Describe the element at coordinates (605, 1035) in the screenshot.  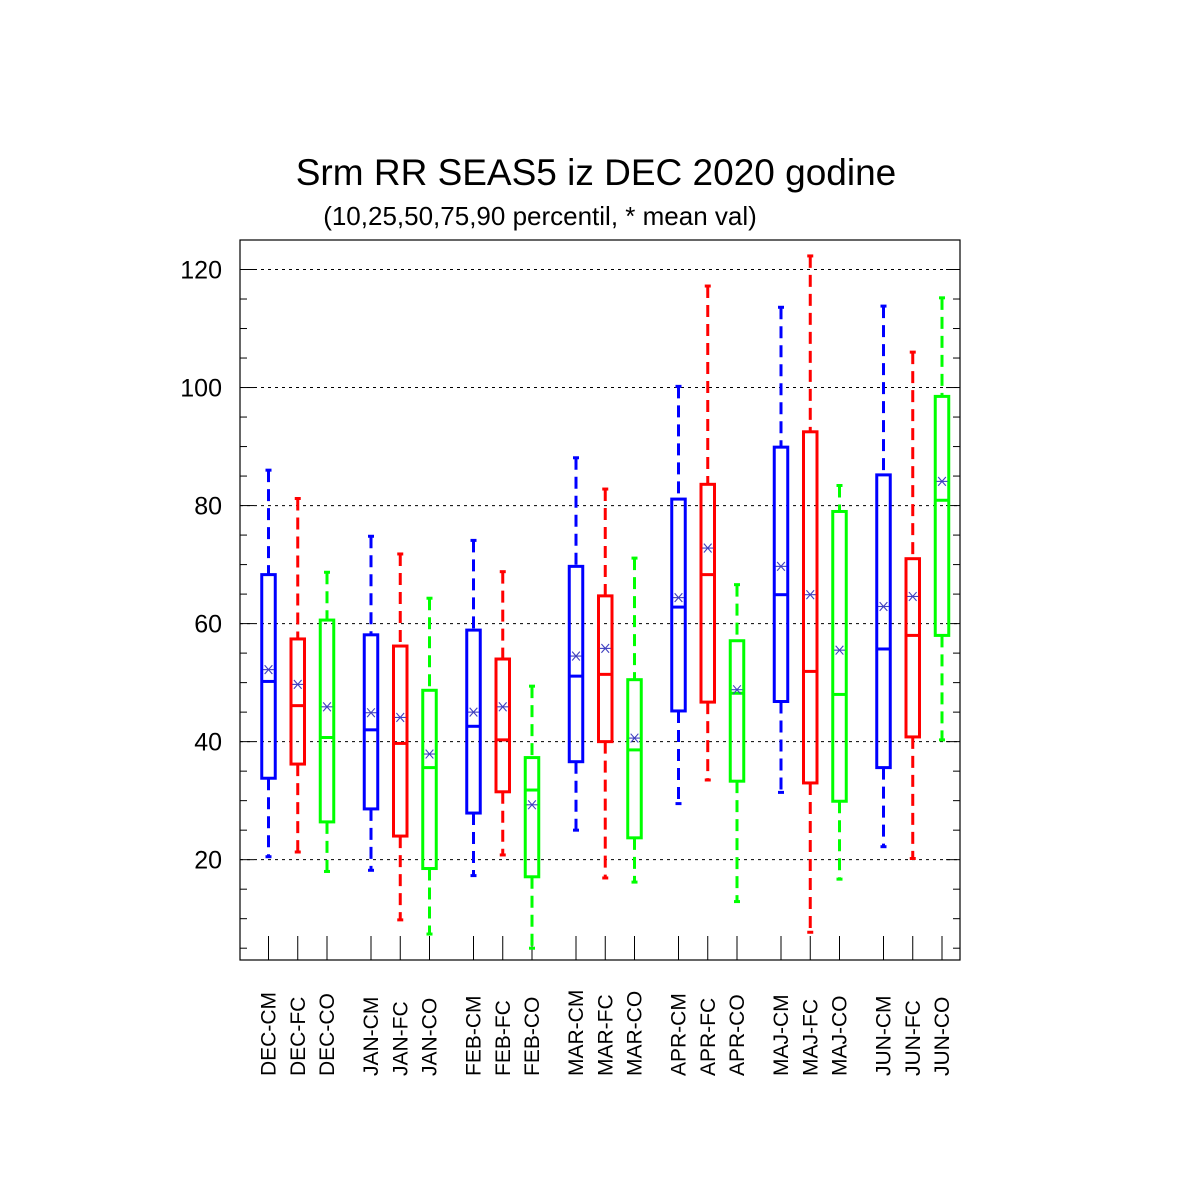
I see `x-tick-label: MAR-FC` at that location.